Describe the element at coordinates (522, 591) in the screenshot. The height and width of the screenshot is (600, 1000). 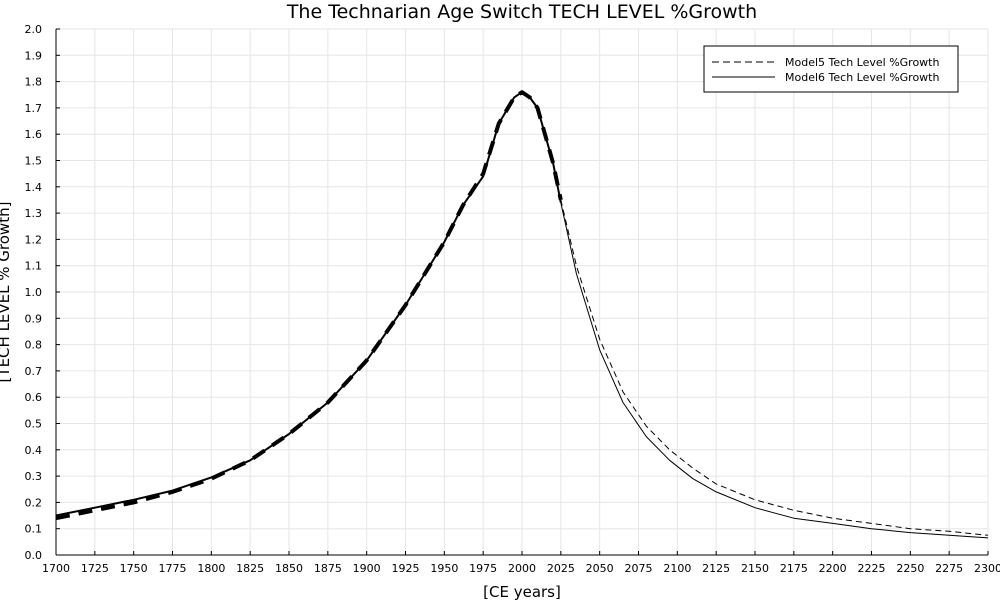
I see `x-axis-label: [CE years]` at that location.